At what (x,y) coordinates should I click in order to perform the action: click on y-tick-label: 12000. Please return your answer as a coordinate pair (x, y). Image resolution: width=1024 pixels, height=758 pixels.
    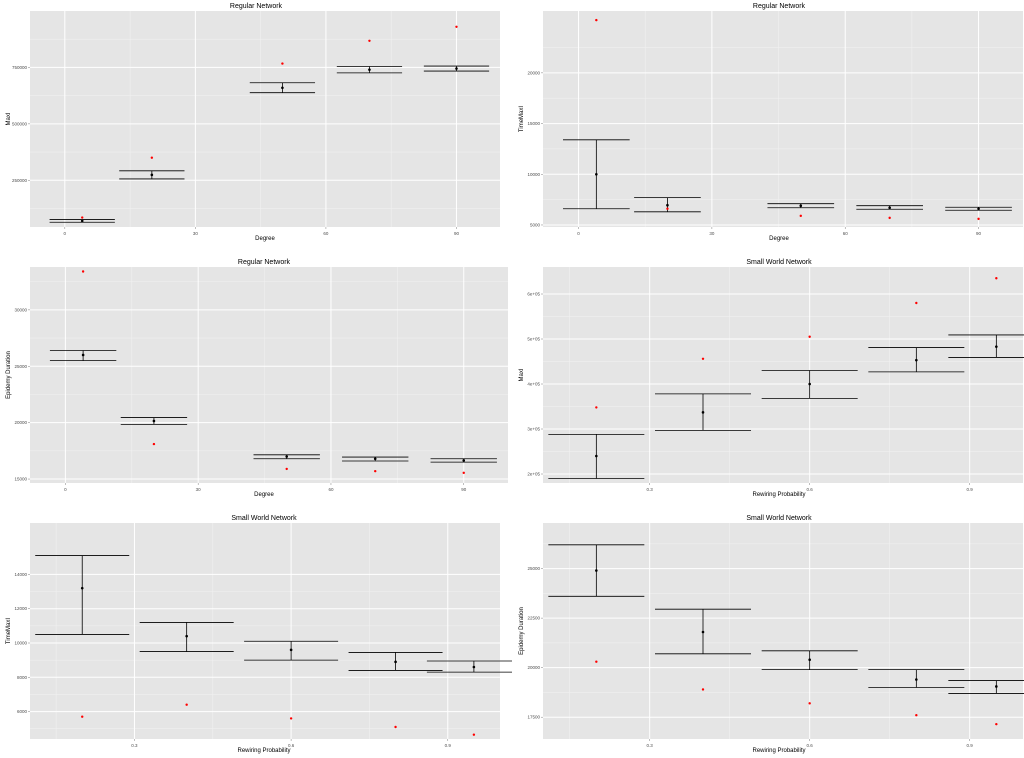
    Looking at the image, I should click on (20, 608).